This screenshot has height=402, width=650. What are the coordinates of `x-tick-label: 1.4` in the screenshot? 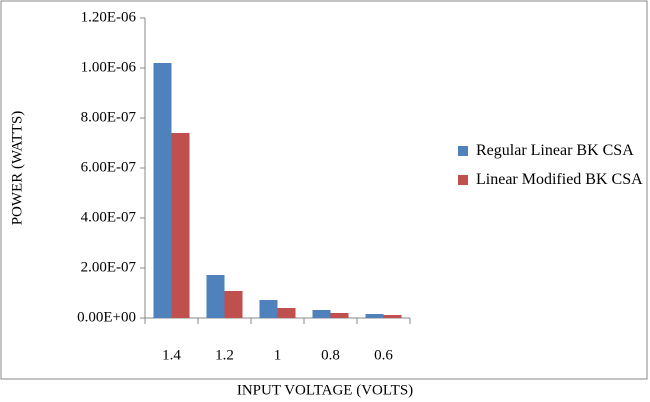 It's located at (171, 355).